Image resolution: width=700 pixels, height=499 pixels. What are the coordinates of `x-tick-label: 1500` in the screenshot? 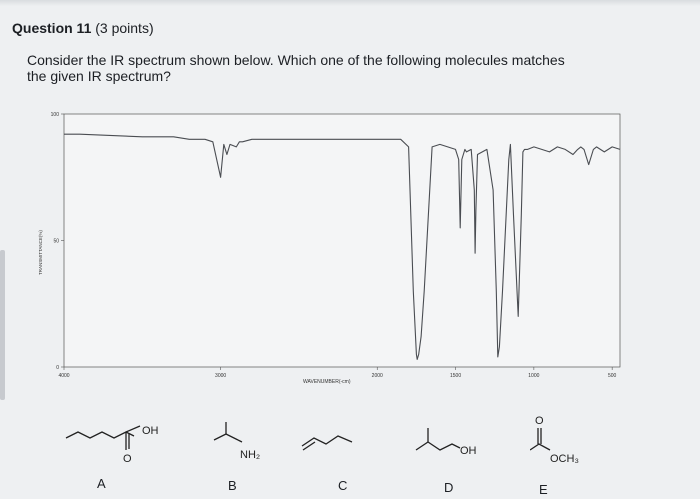 It's located at (455, 376).